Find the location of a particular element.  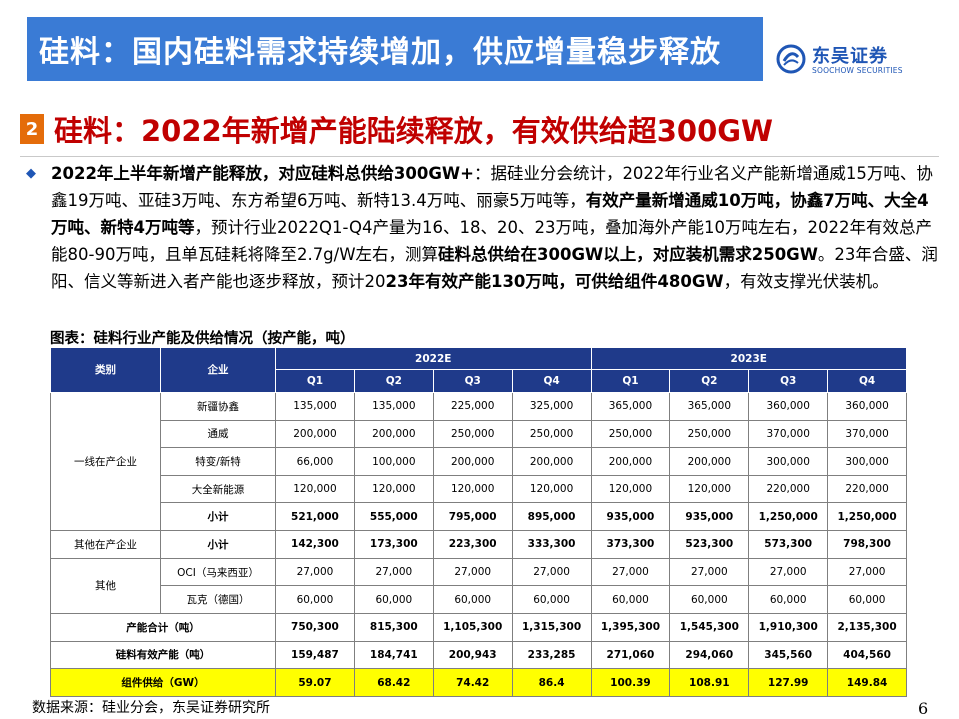

text-regular: ，有效支撑光伏装机。 is located at coordinates (806, 281).